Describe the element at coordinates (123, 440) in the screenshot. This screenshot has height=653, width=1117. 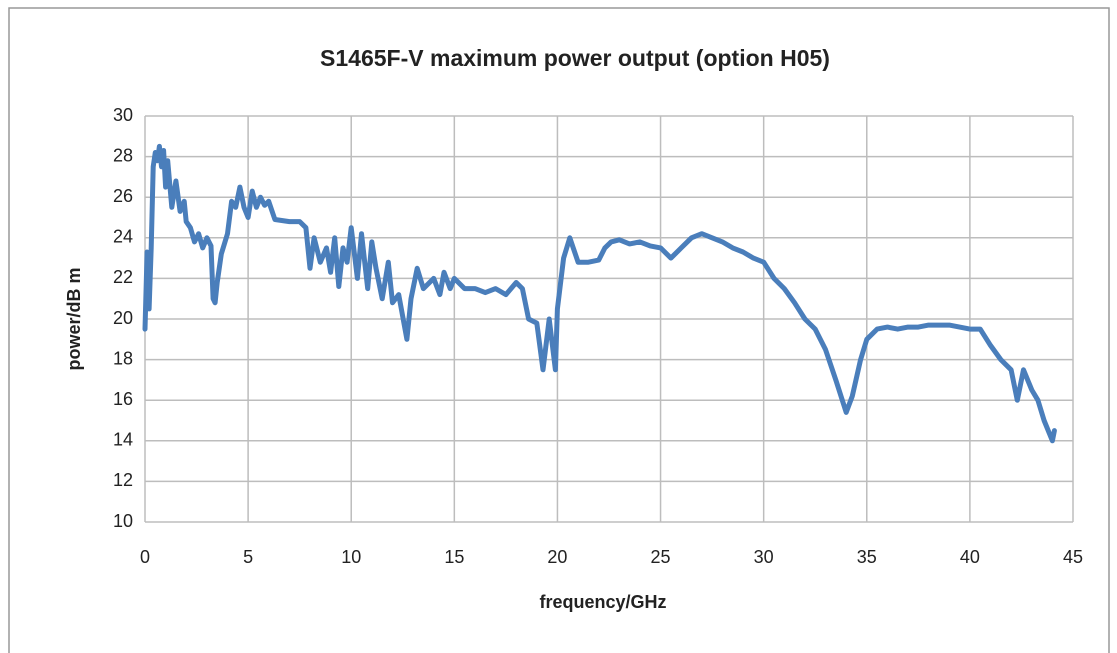
I see `y-tick-label: 14` at that location.